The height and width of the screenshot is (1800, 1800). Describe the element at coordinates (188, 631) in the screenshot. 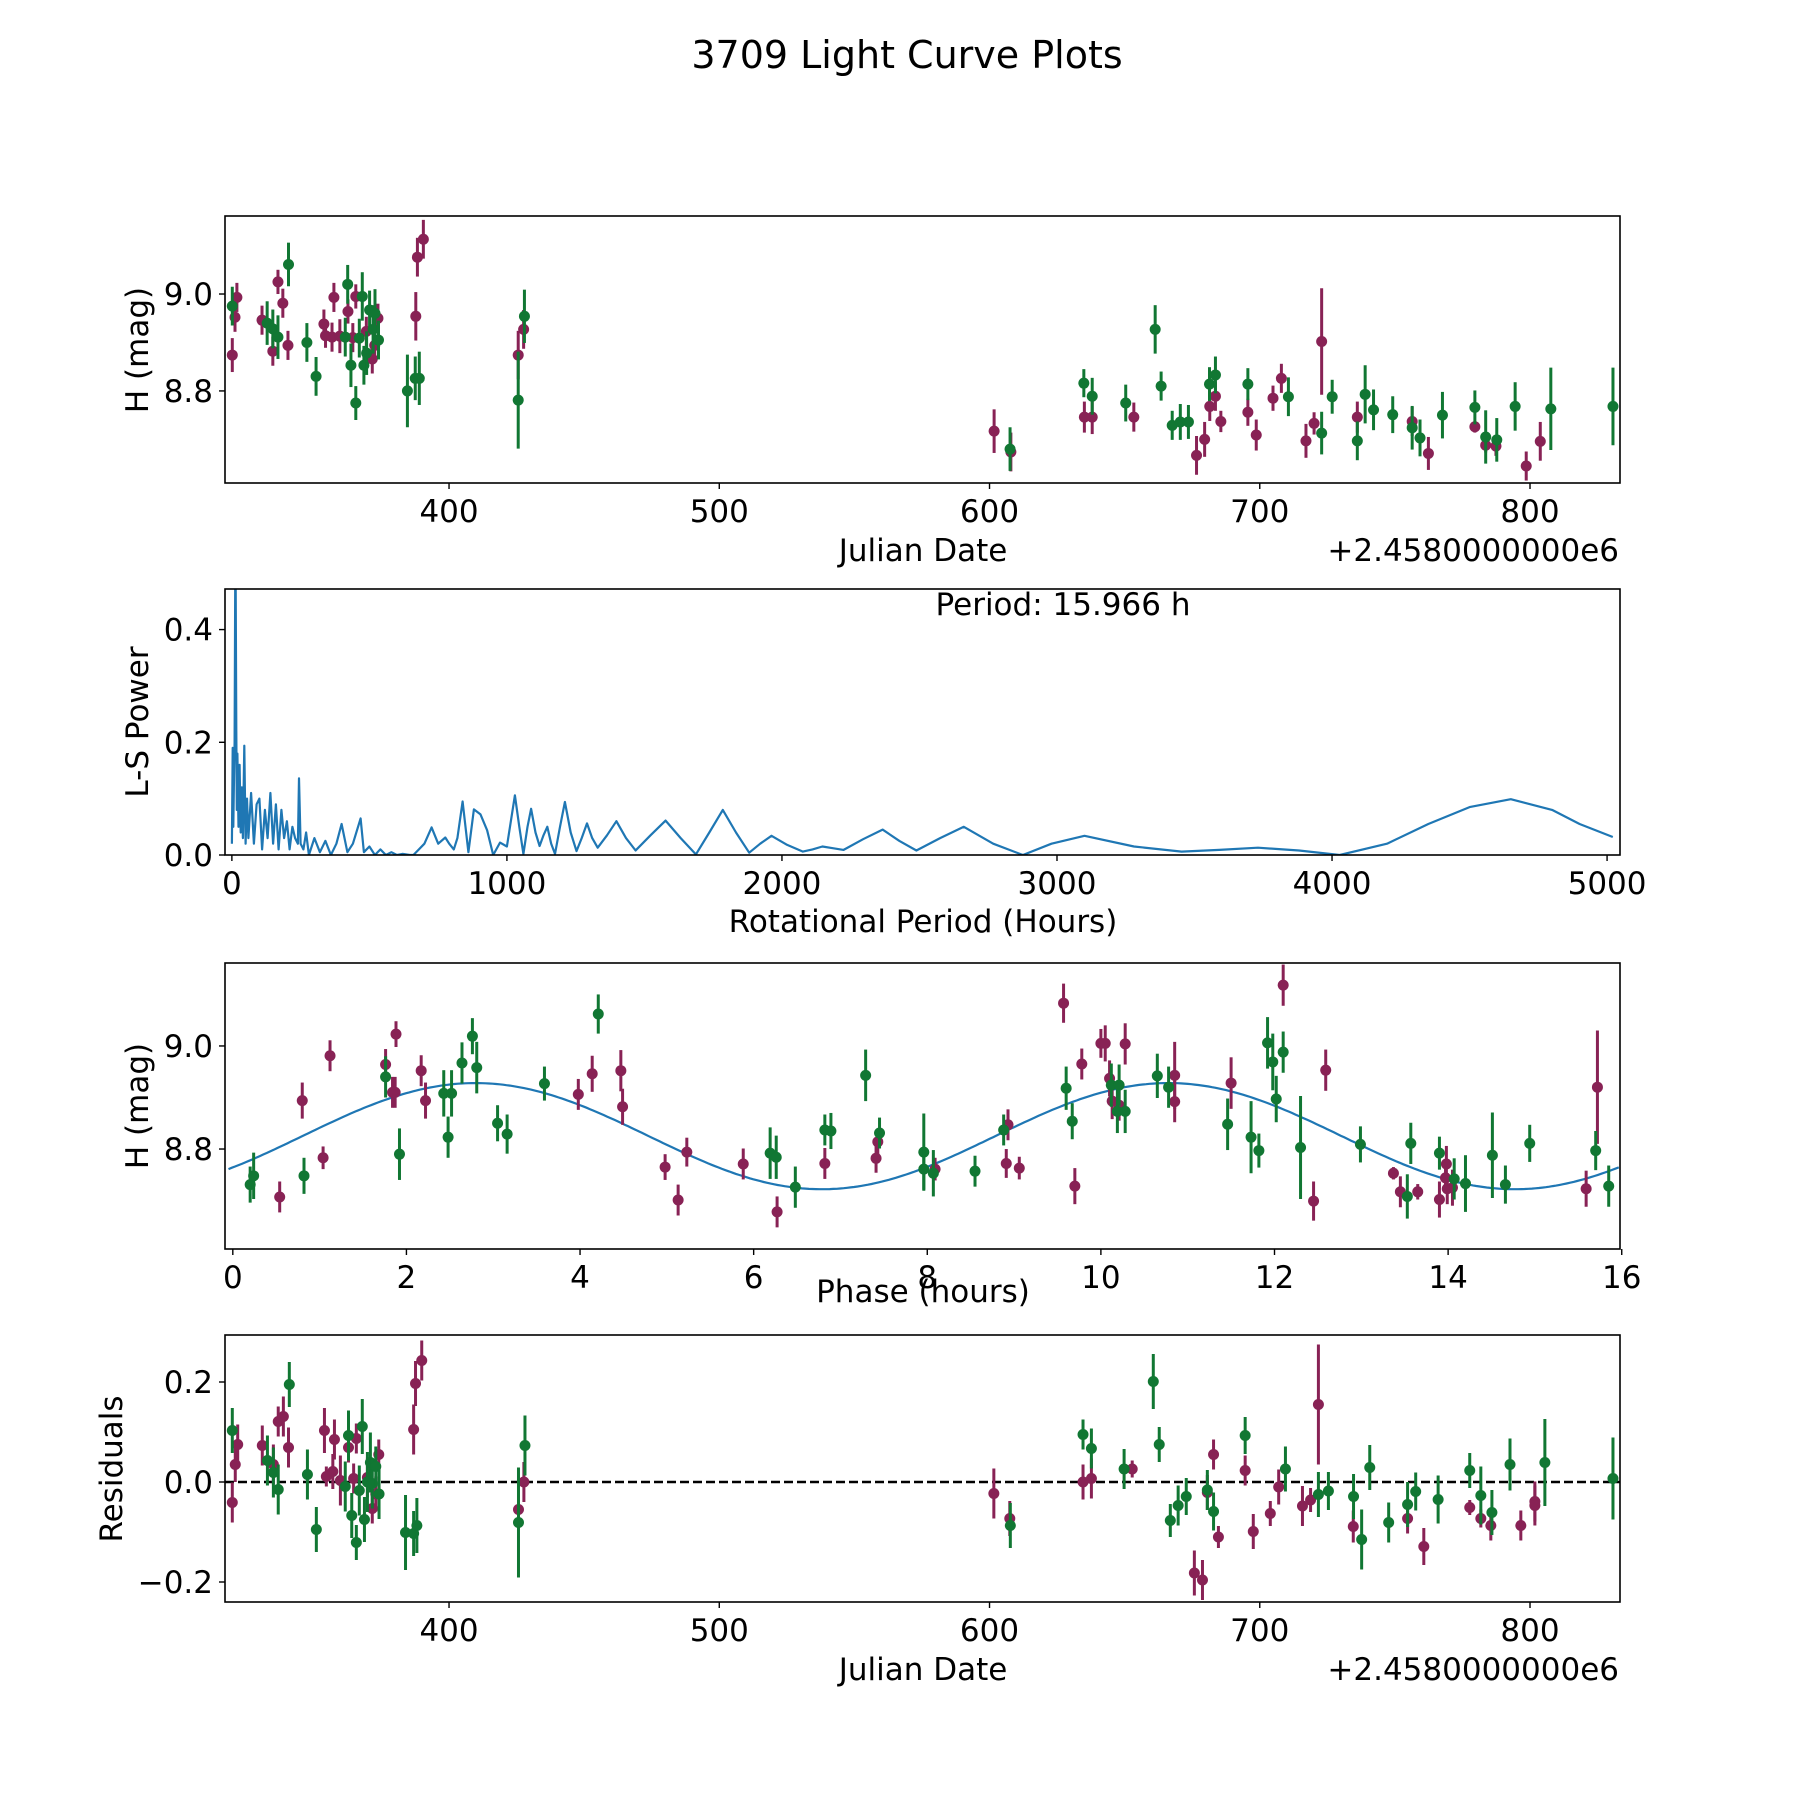

I see `y-tick-label: 0.4` at that location.